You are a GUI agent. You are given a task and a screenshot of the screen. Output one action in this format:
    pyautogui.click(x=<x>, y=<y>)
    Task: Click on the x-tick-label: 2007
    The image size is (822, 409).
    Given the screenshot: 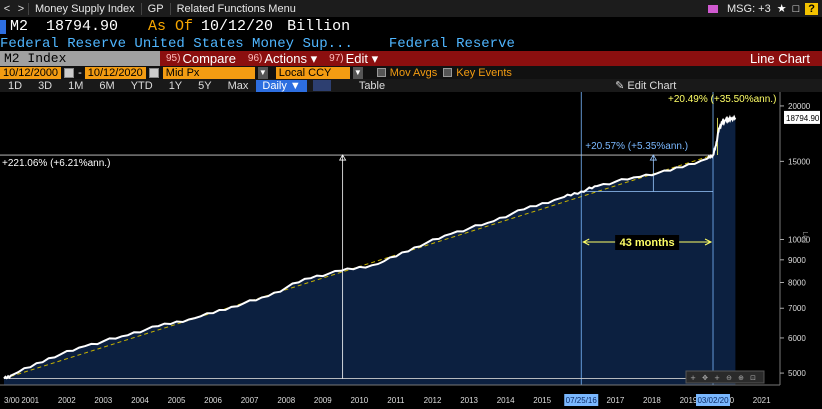 What is the action you would take?
    pyautogui.click(x=250, y=400)
    